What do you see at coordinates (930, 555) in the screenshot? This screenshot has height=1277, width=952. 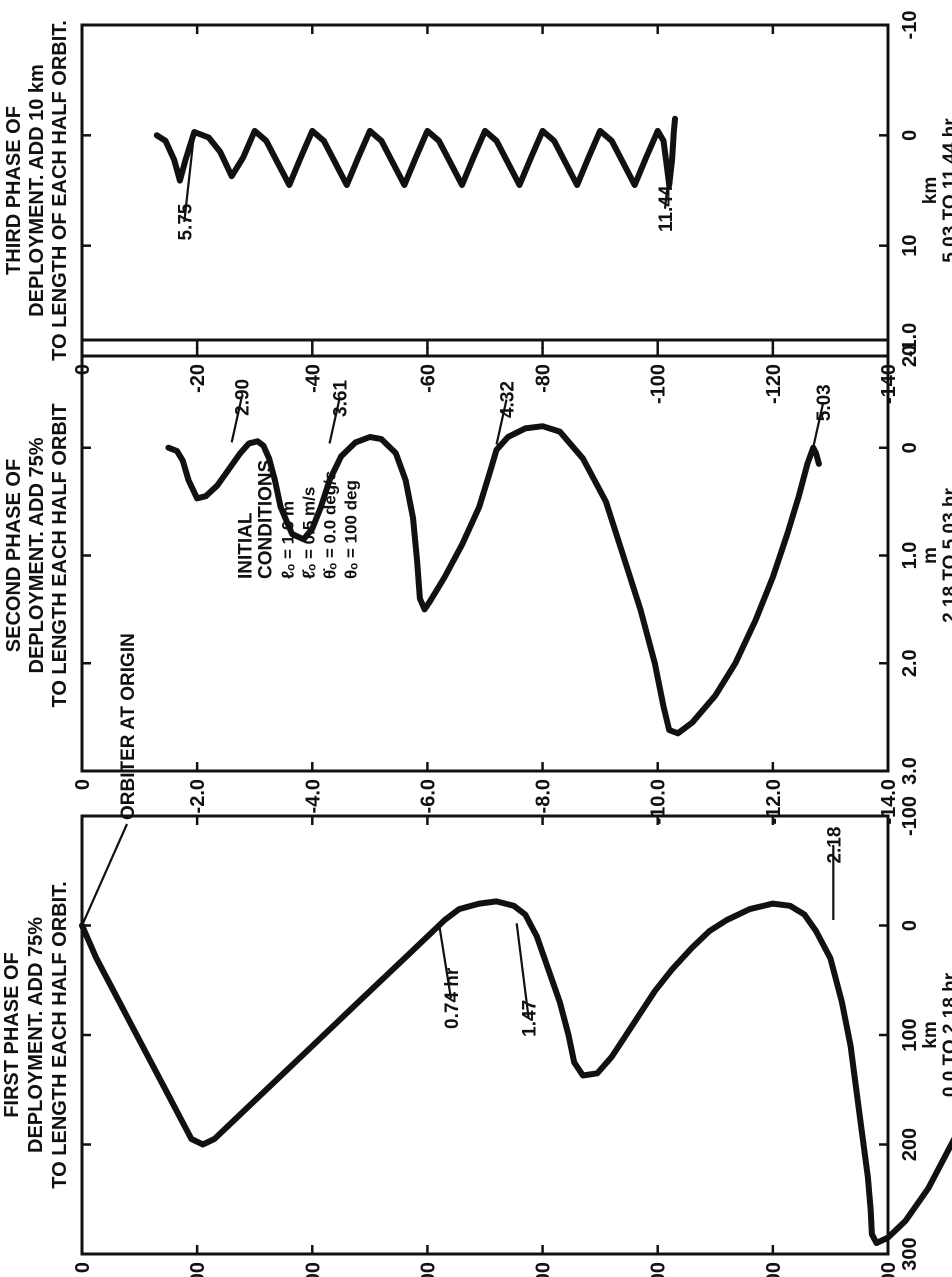 I see `x-axis-label: m` at bounding box center [930, 555].